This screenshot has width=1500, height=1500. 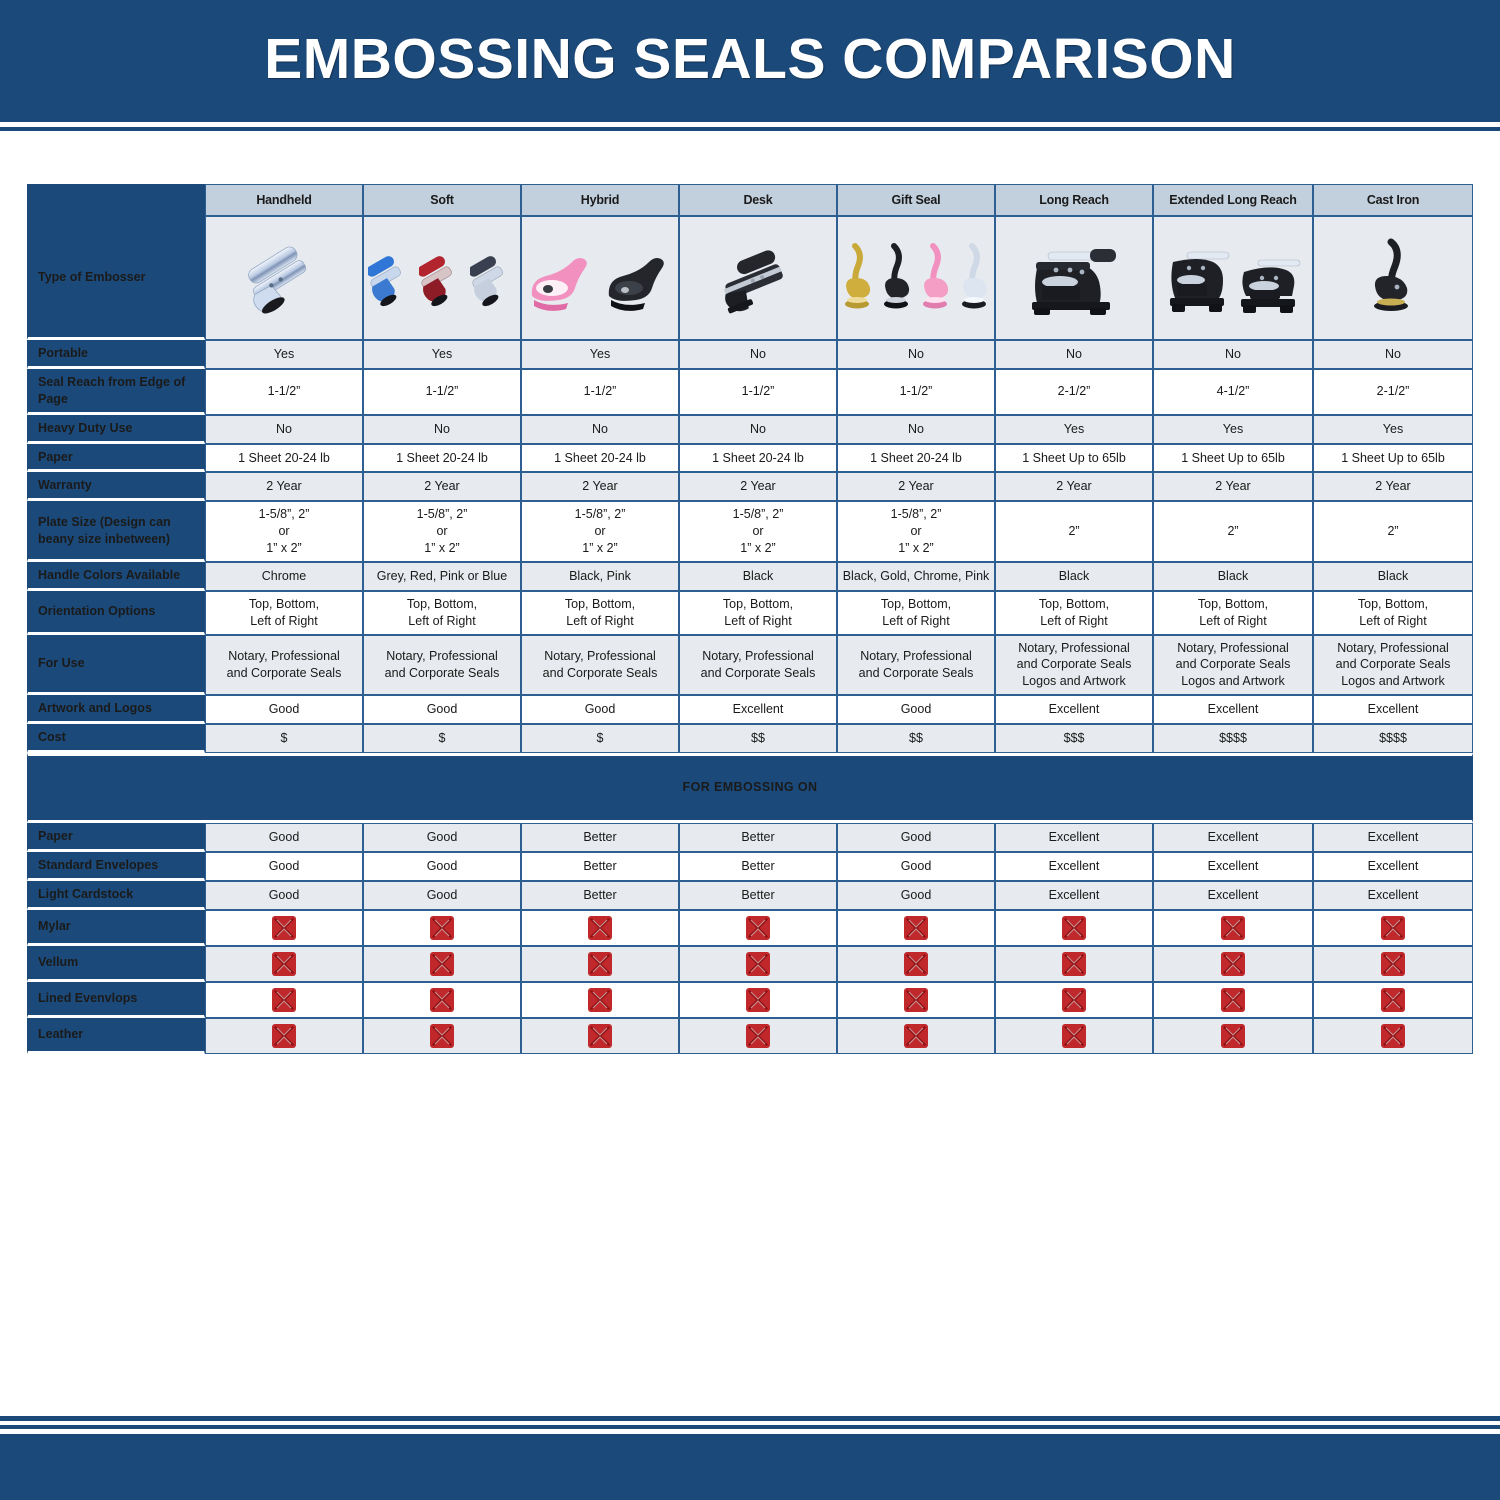 What do you see at coordinates (1233, 200) in the screenshot?
I see `column-header-extended-long-reach: Extended Long Reach` at bounding box center [1233, 200].